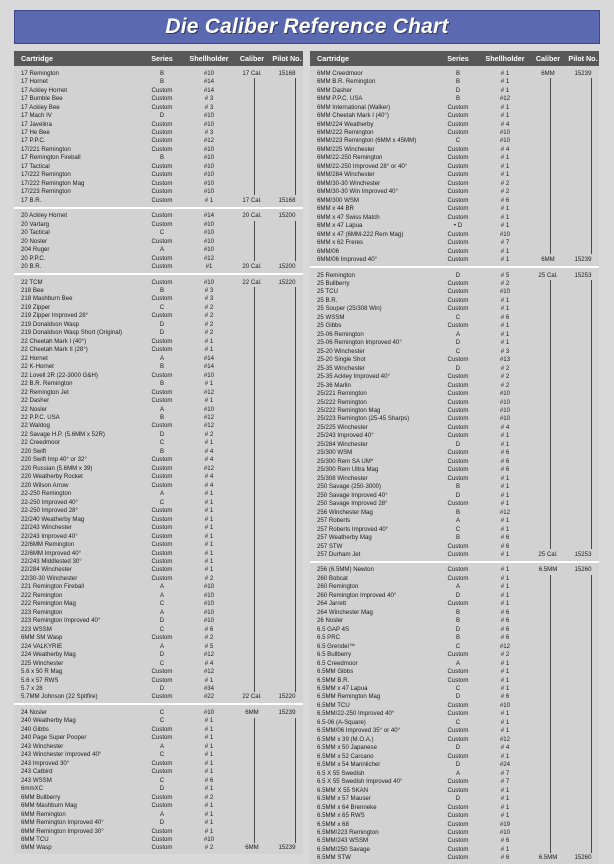  Describe the element at coordinates (454, 209) in the screenshot. I see `table-row: 6MM x 44 BR Custom # 1` at that location.